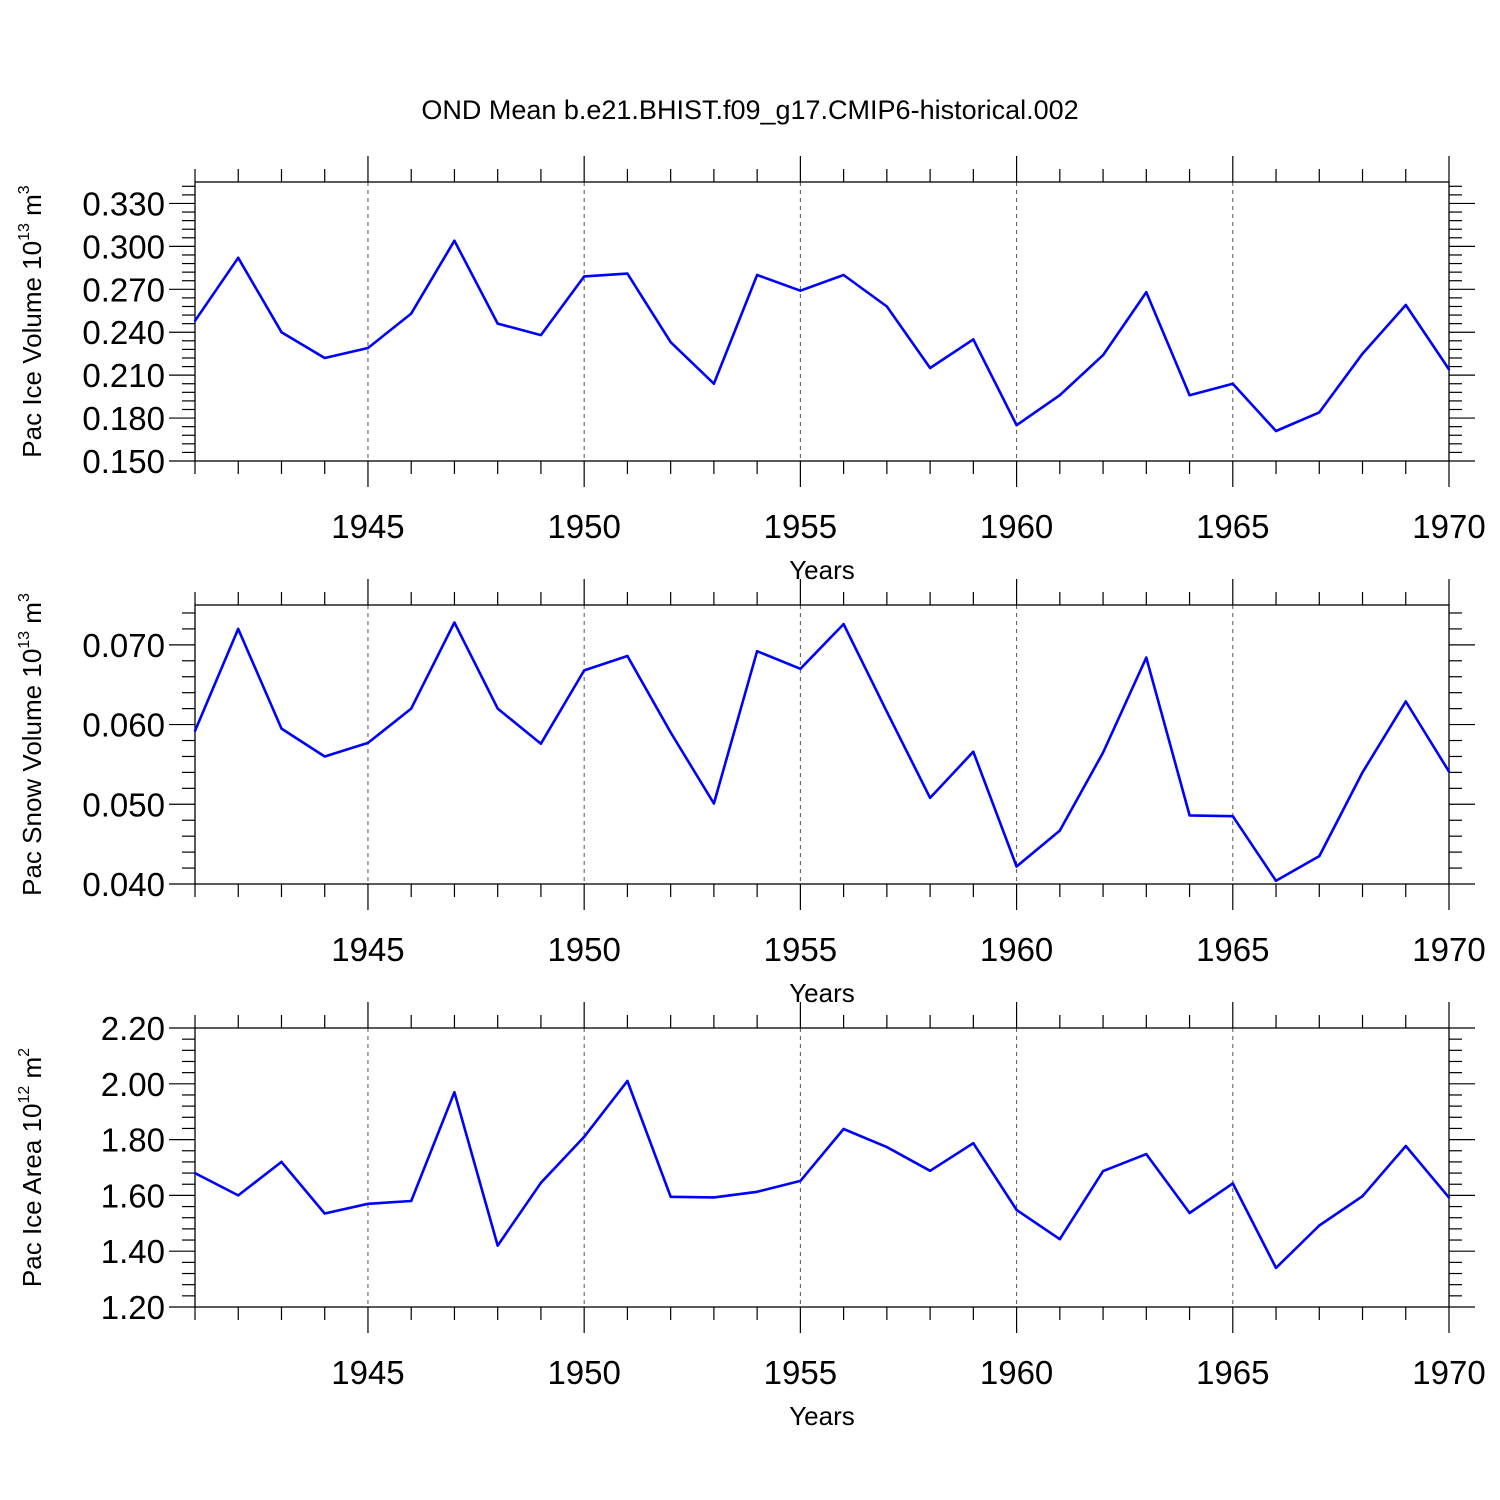  I want to click on y-tick-label: 0.240, so click(123, 332).